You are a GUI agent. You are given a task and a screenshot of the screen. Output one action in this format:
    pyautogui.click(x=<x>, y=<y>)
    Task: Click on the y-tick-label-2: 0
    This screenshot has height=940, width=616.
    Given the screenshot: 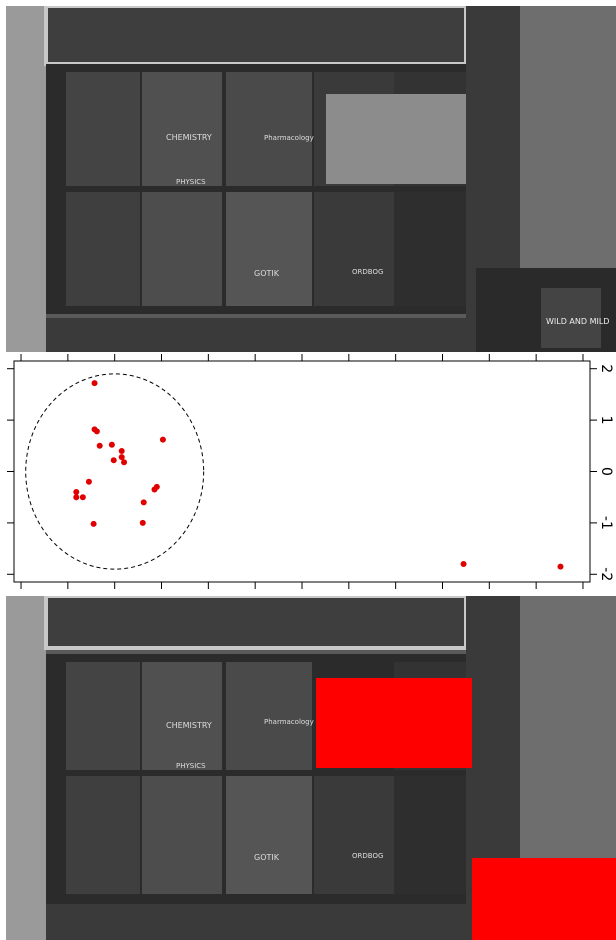 What is the action you would take?
    pyautogui.click(x=606, y=471)
    